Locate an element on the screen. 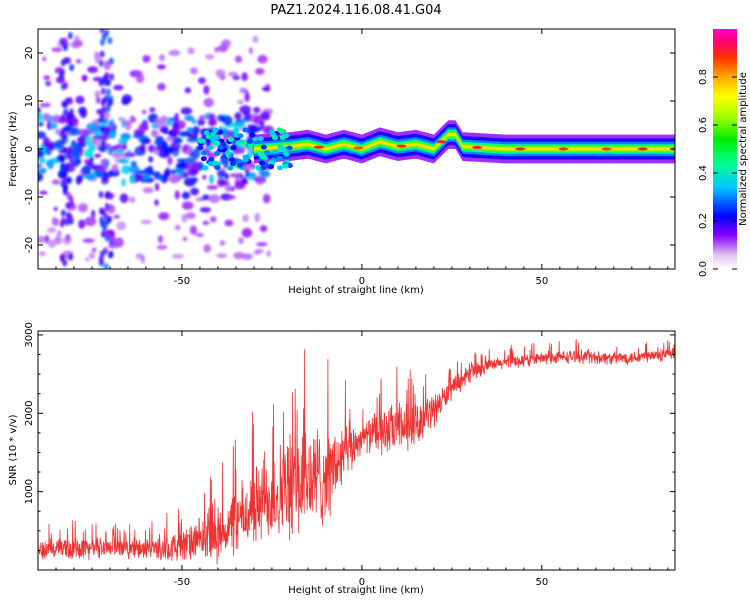 This screenshot has height=600, width=750. x-tick-label: -50 is located at coordinates (182, 582).